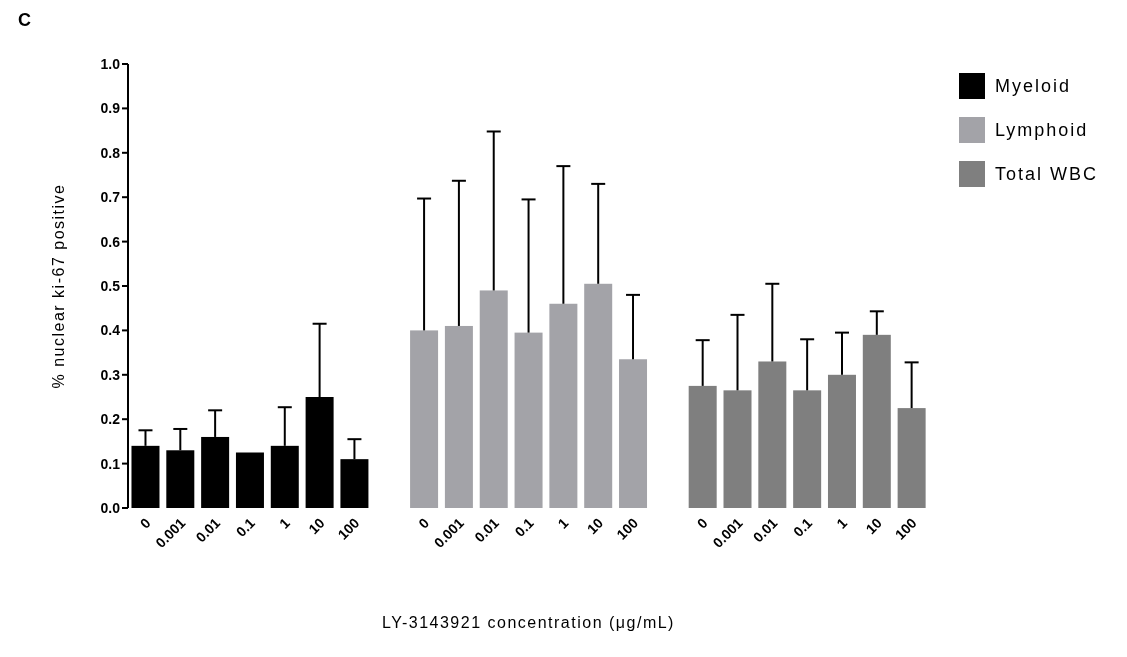  Describe the element at coordinates (1041, 130) in the screenshot. I see `legend-label: Lymphoid` at that location.